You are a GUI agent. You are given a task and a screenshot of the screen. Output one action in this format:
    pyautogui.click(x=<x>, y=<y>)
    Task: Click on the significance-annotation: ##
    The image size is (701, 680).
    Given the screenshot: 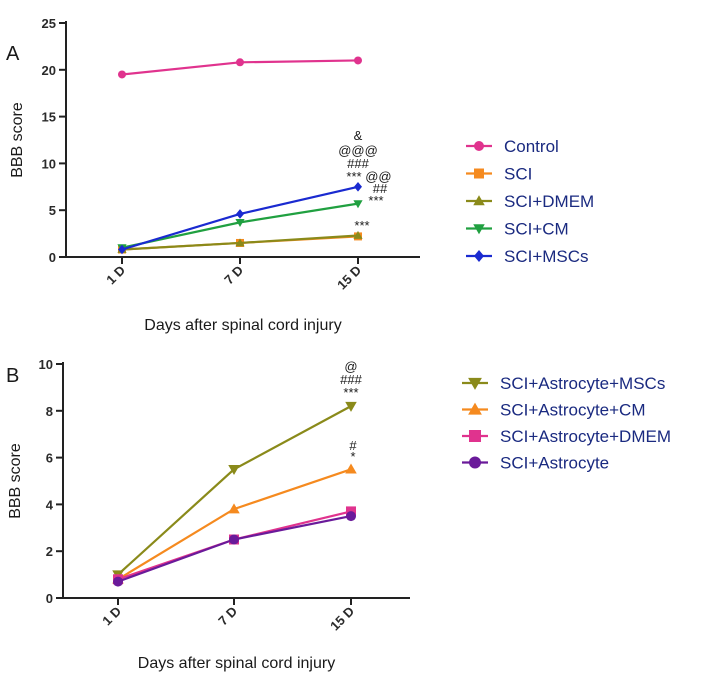 What is the action you would take?
    pyautogui.click(x=380, y=188)
    